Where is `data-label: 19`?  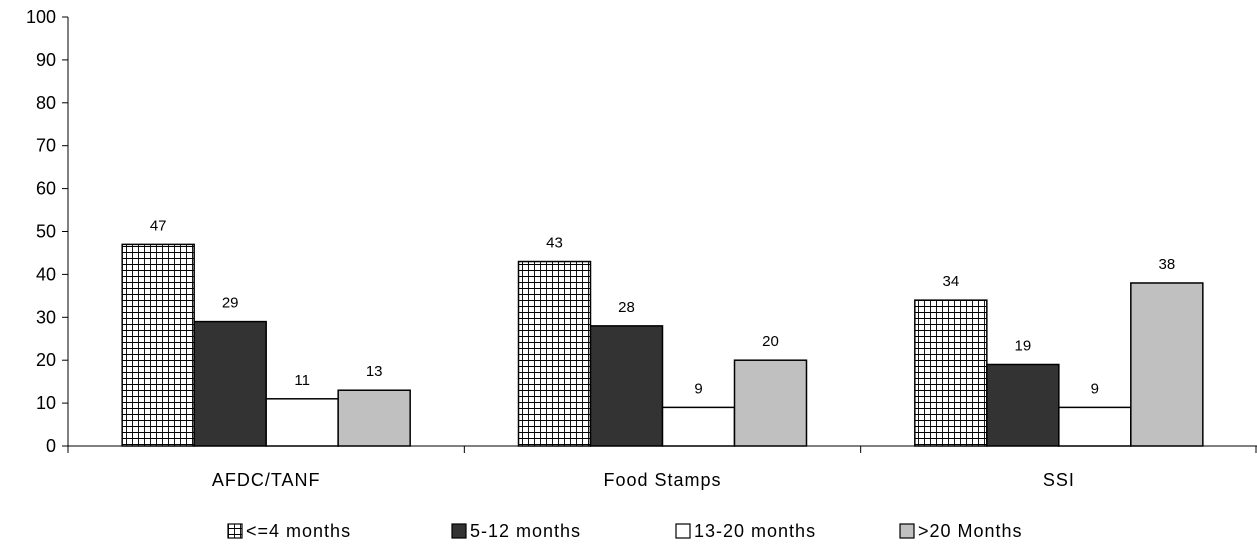
data-label: 19 is located at coordinates (1022, 345).